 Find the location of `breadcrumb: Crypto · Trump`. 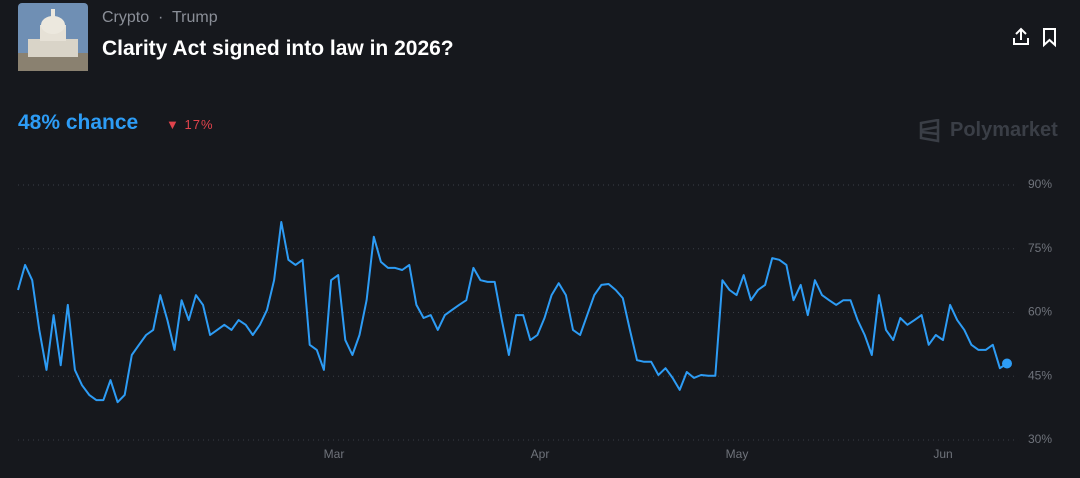

breadcrumb: Crypto · Trump is located at coordinates (160, 18).